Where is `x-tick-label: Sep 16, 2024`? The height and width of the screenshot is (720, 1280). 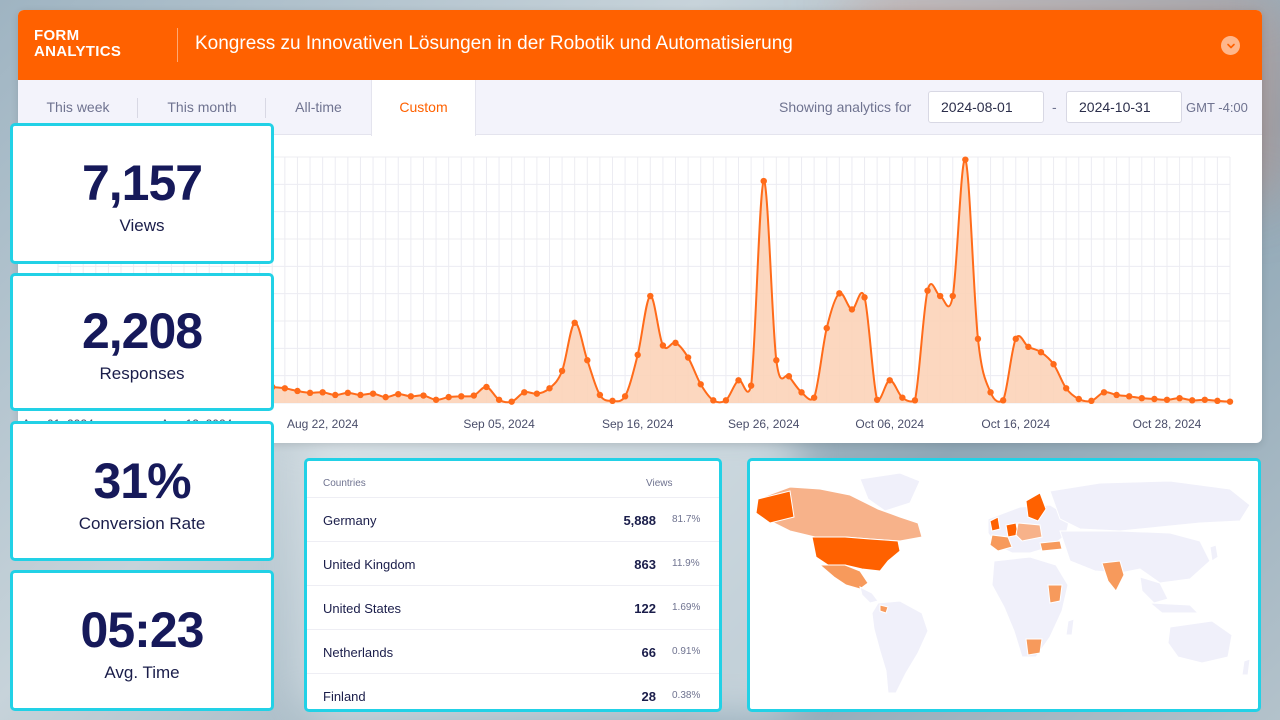 x-tick-label: Sep 16, 2024 is located at coordinates (638, 424).